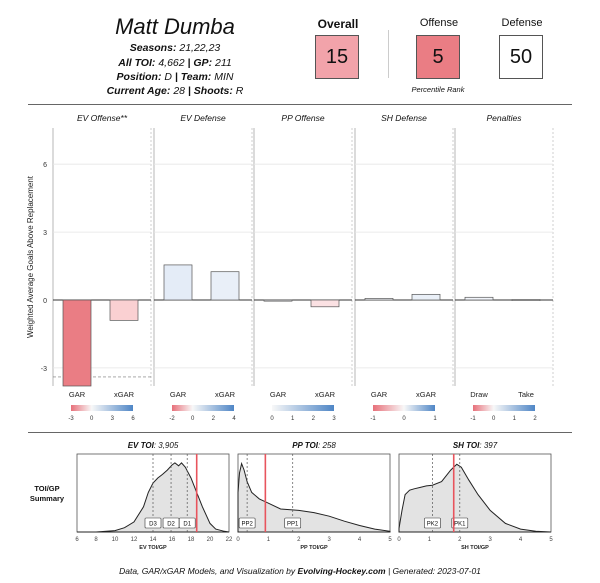  Describe the element at coordinates (300, 104) in the screenshot. I see `divider-top` at that location.